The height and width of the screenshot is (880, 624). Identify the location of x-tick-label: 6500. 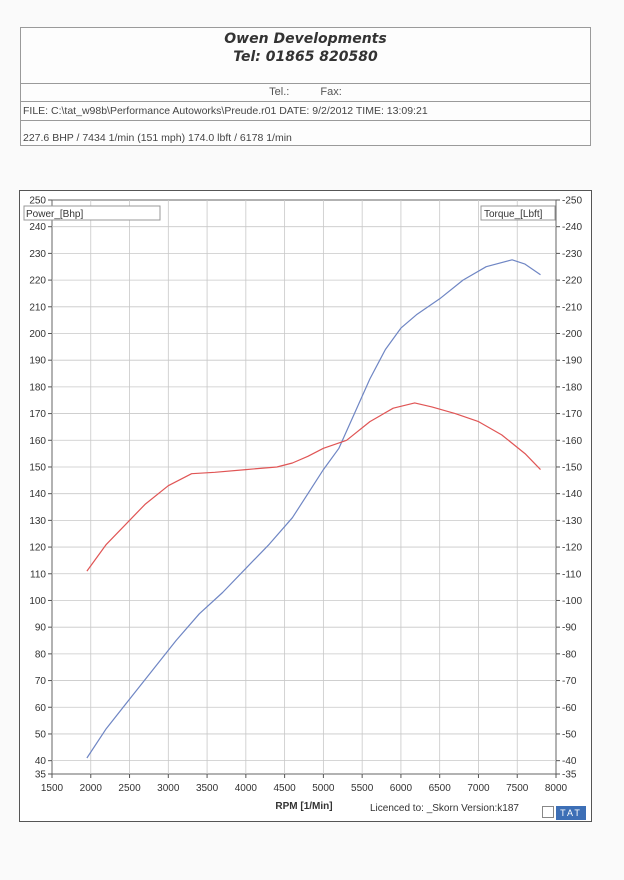
(440, 788).